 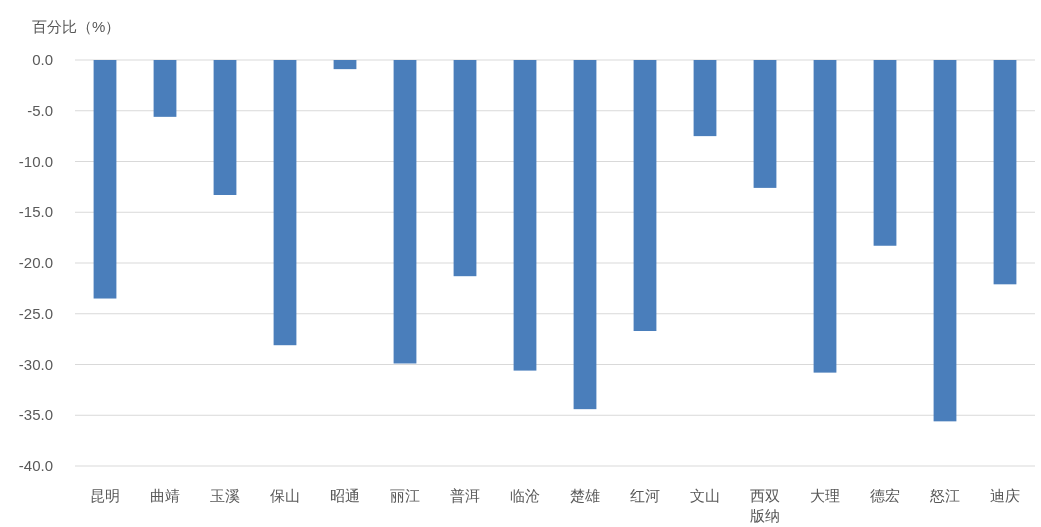 What do you see at coordinates (35, 364) in the screenshot?
I see `y-tick-label: -30.0` at bounding box center [35, 364].